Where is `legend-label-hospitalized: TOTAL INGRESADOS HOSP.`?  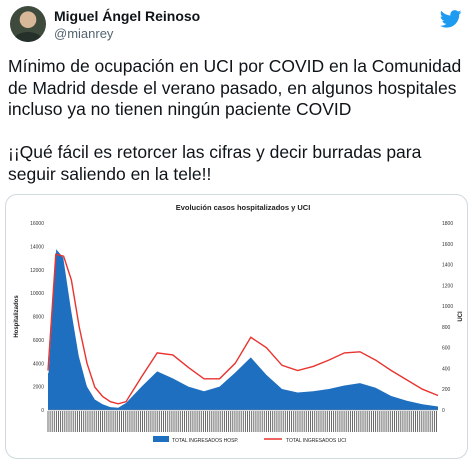 legend-label-hospitalized: TOTAL INGRESADOS HOSP. is located at coordinates (205, 441).